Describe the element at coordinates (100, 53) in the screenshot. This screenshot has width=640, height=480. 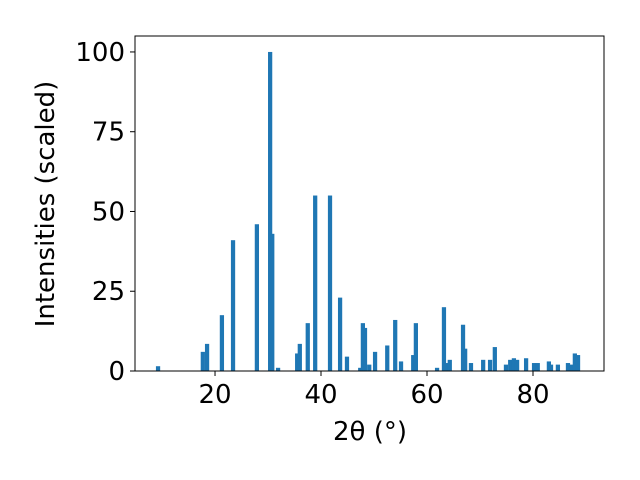
I see `y-tick-label: 100` at that location.